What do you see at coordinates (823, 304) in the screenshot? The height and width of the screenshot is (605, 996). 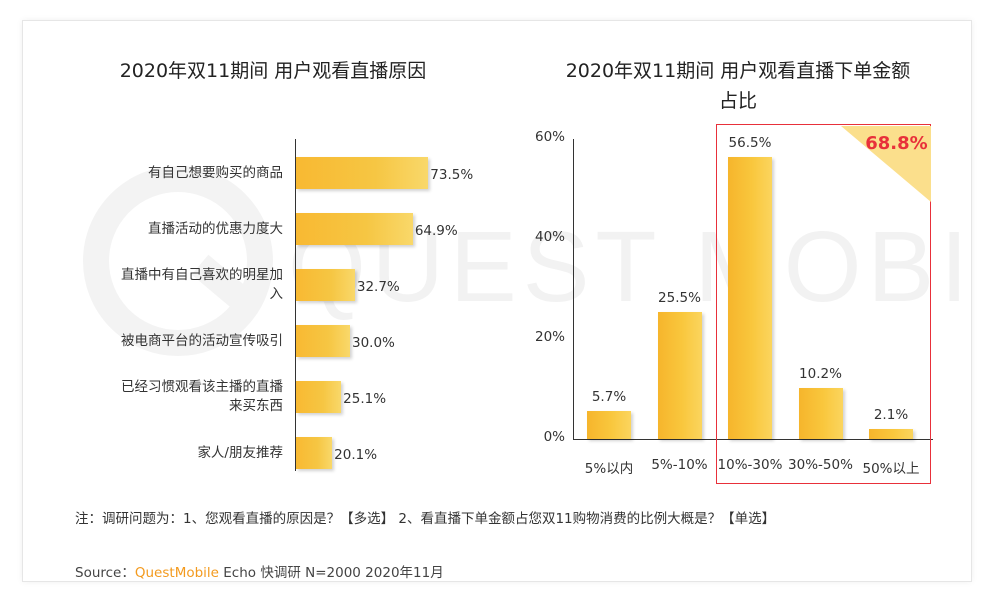 I see `chart2-highlight-box` at bounding box center [823, 304].